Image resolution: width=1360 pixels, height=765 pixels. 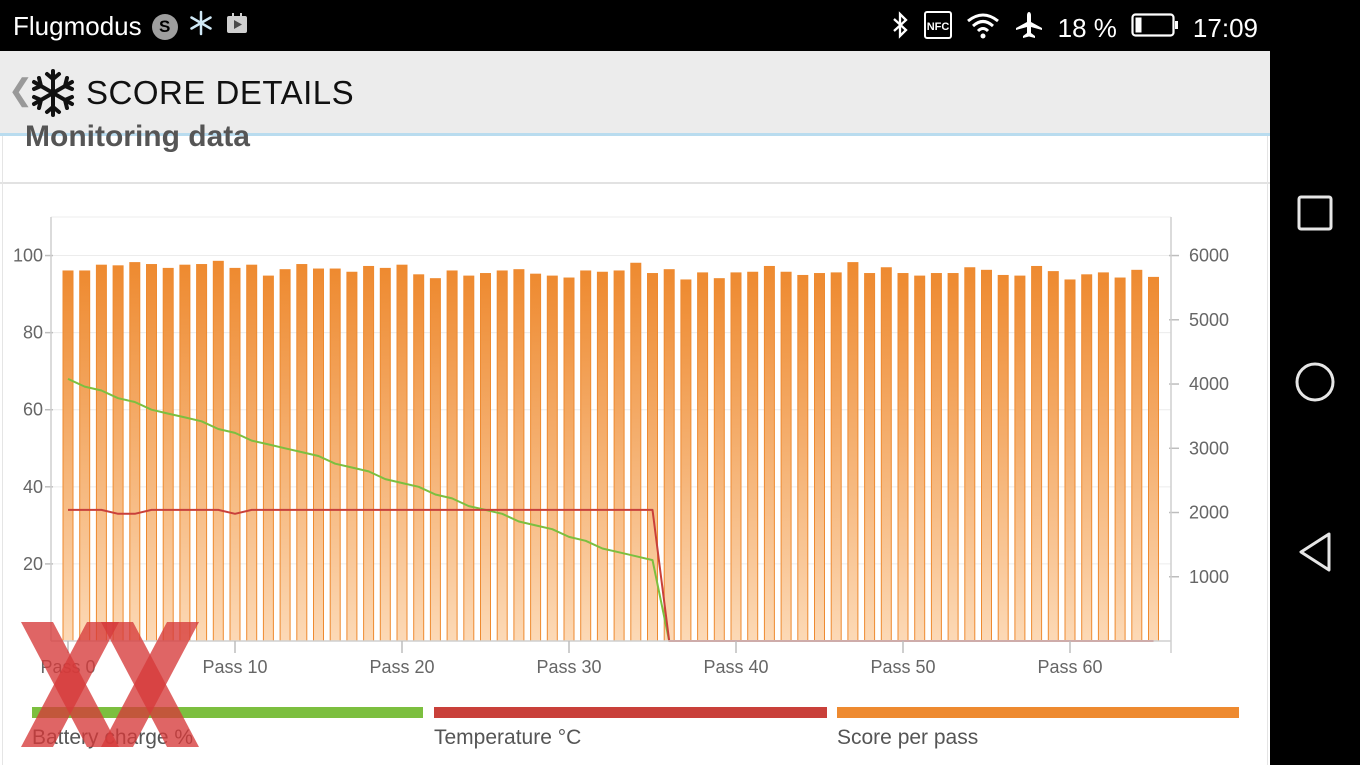 I want to click on play-store-icon, so click(x=237, y=26).